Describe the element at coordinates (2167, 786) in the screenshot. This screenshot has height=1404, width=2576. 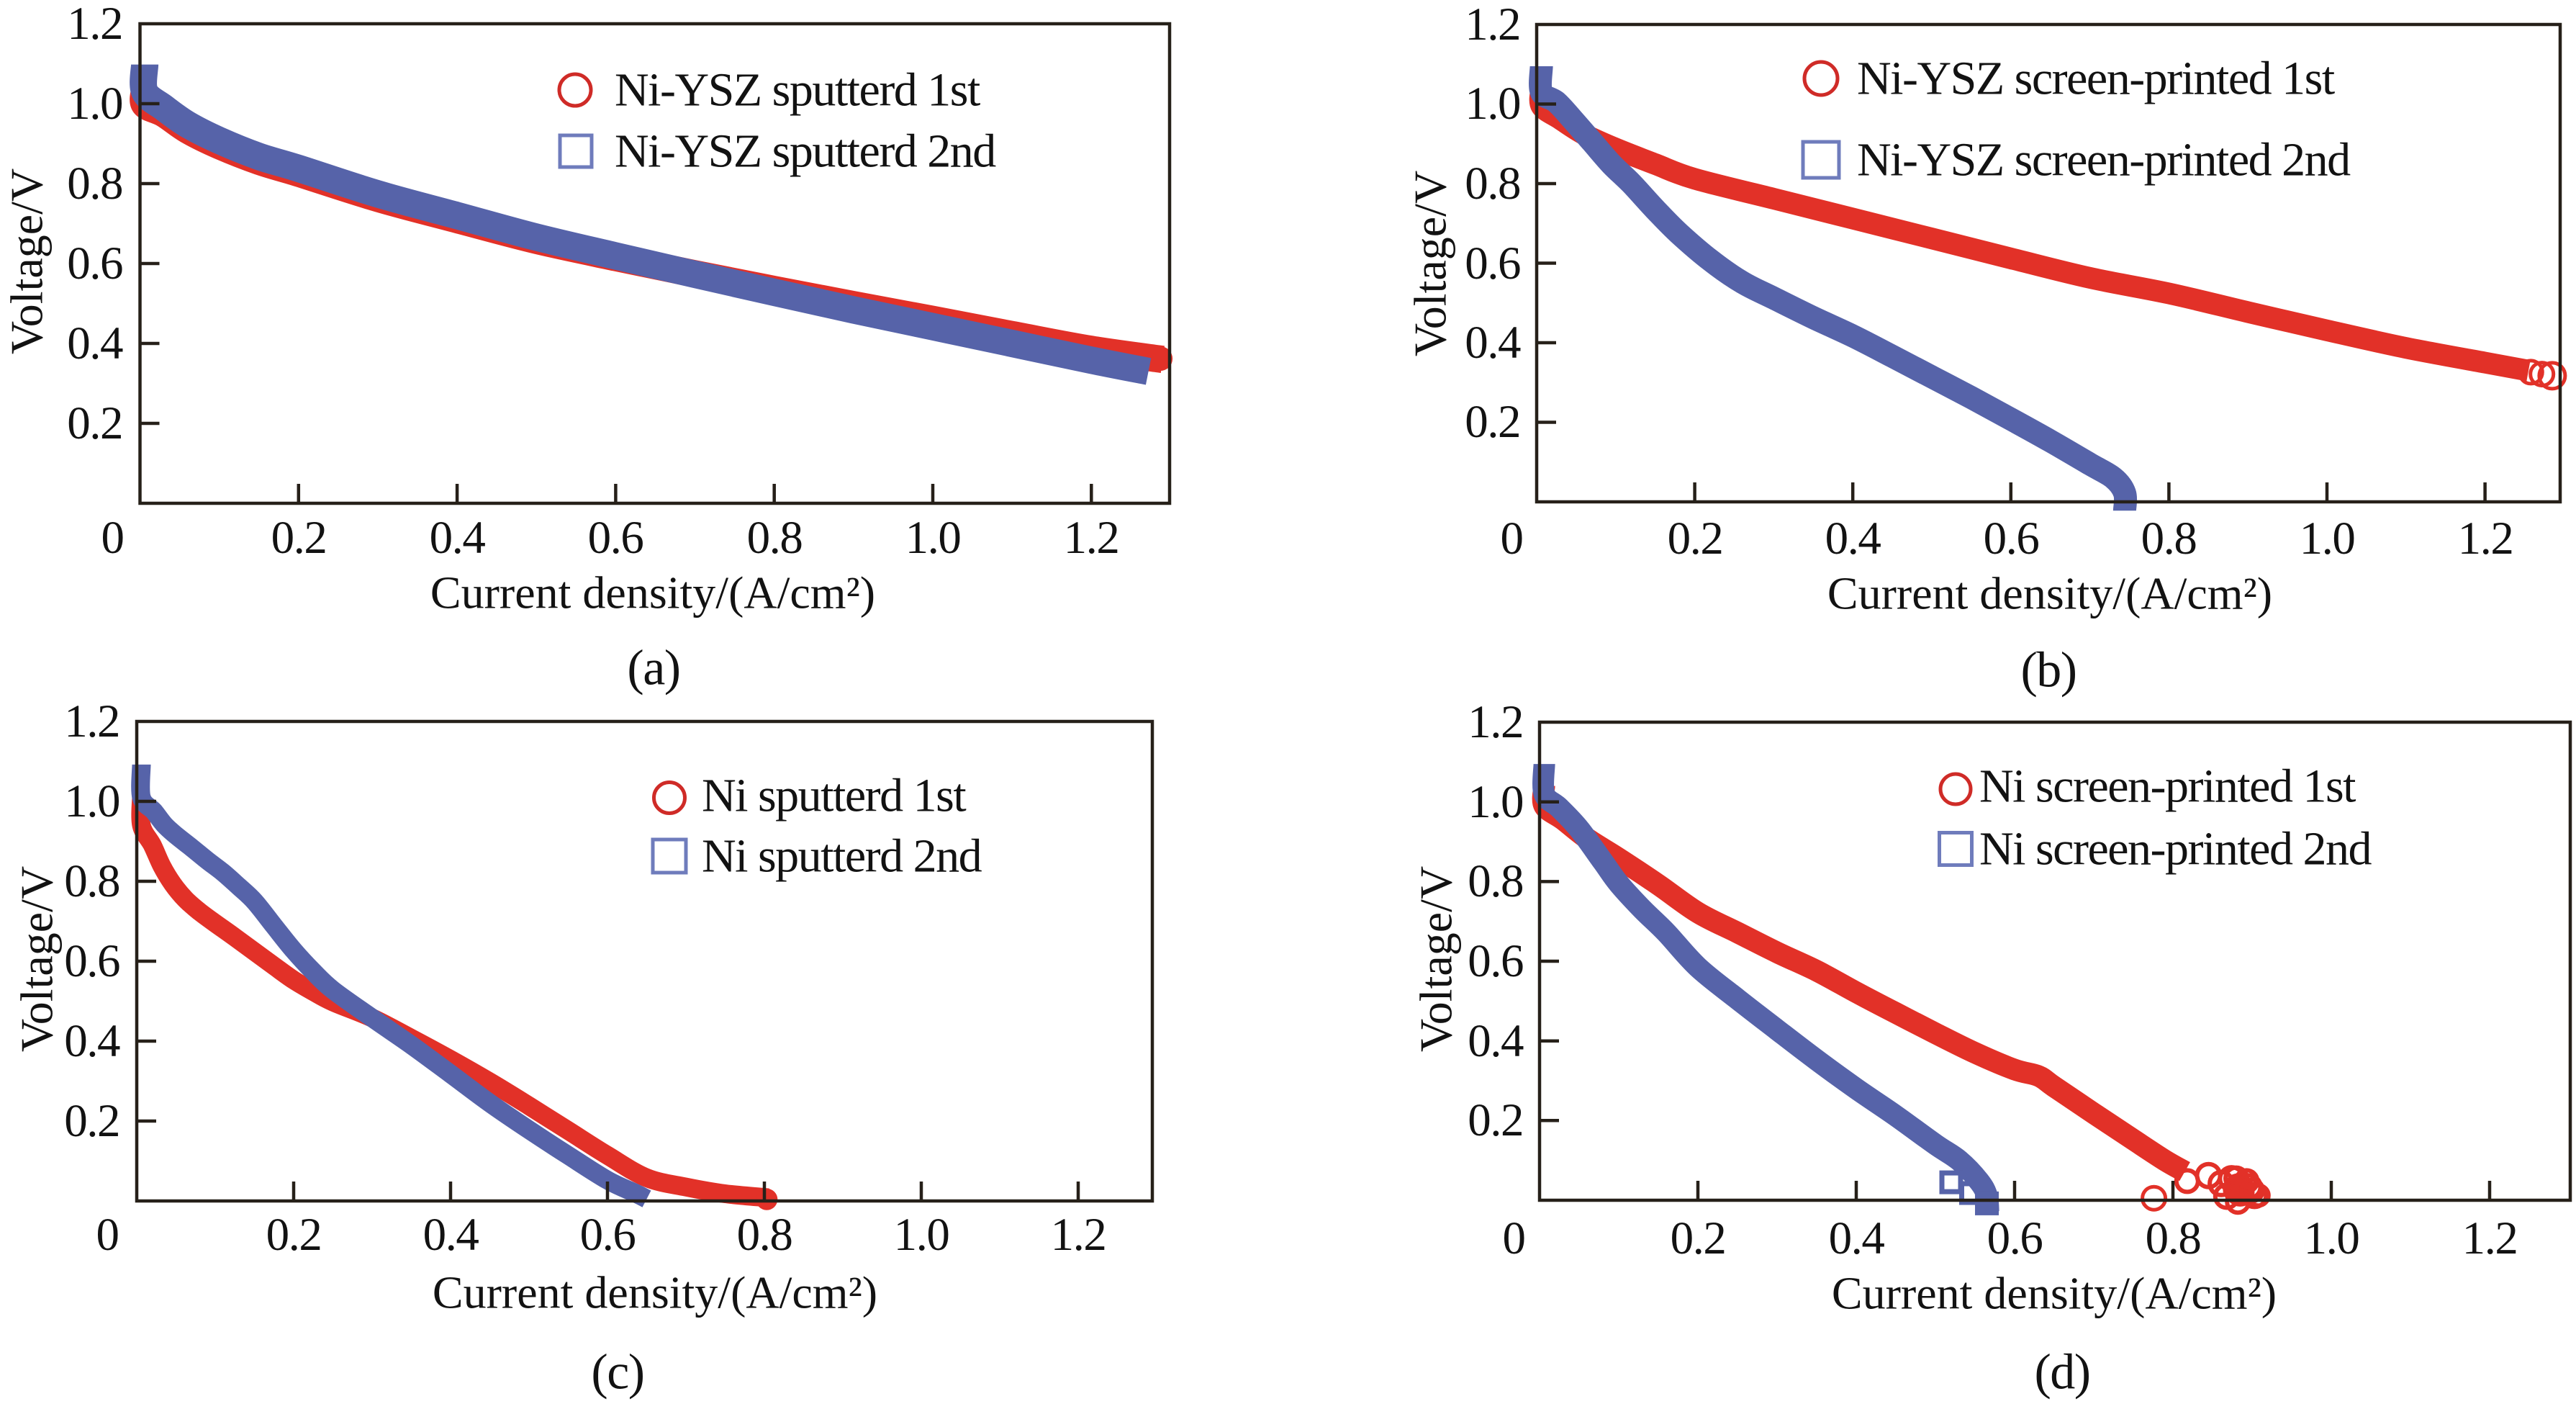
I see `svg-text: Ni screen-printed 1st` at that location.